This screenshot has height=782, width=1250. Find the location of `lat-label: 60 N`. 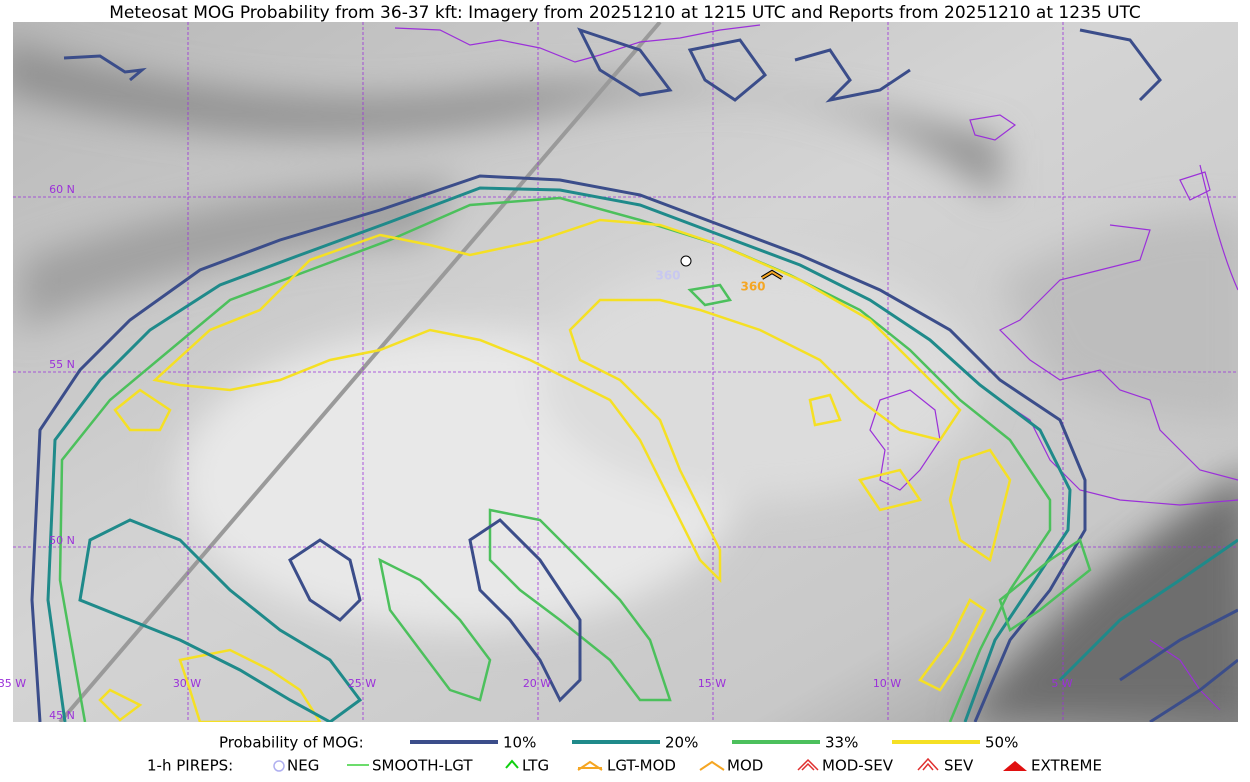

lat-label: 60 N is located at coordinates (62, 189).